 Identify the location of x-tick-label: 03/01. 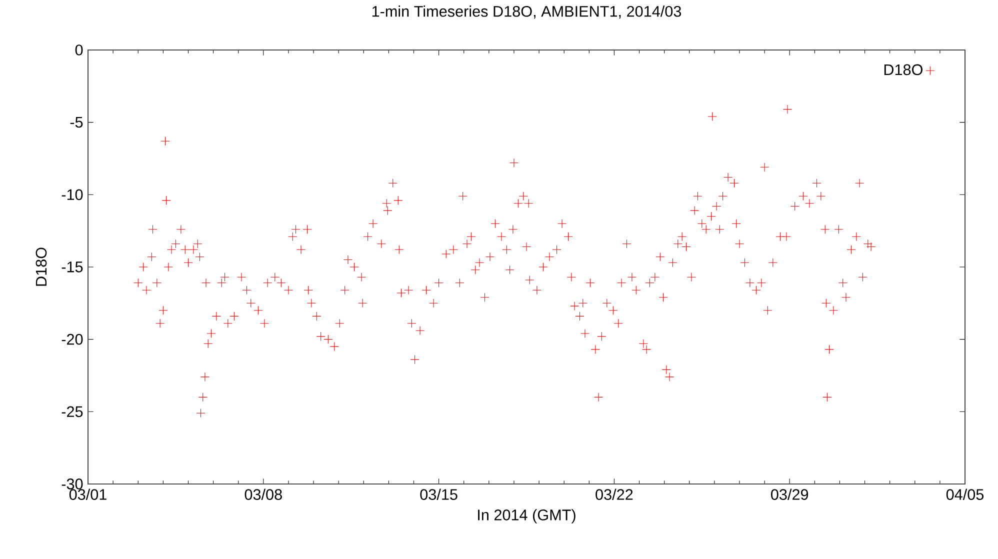
(87, 494).